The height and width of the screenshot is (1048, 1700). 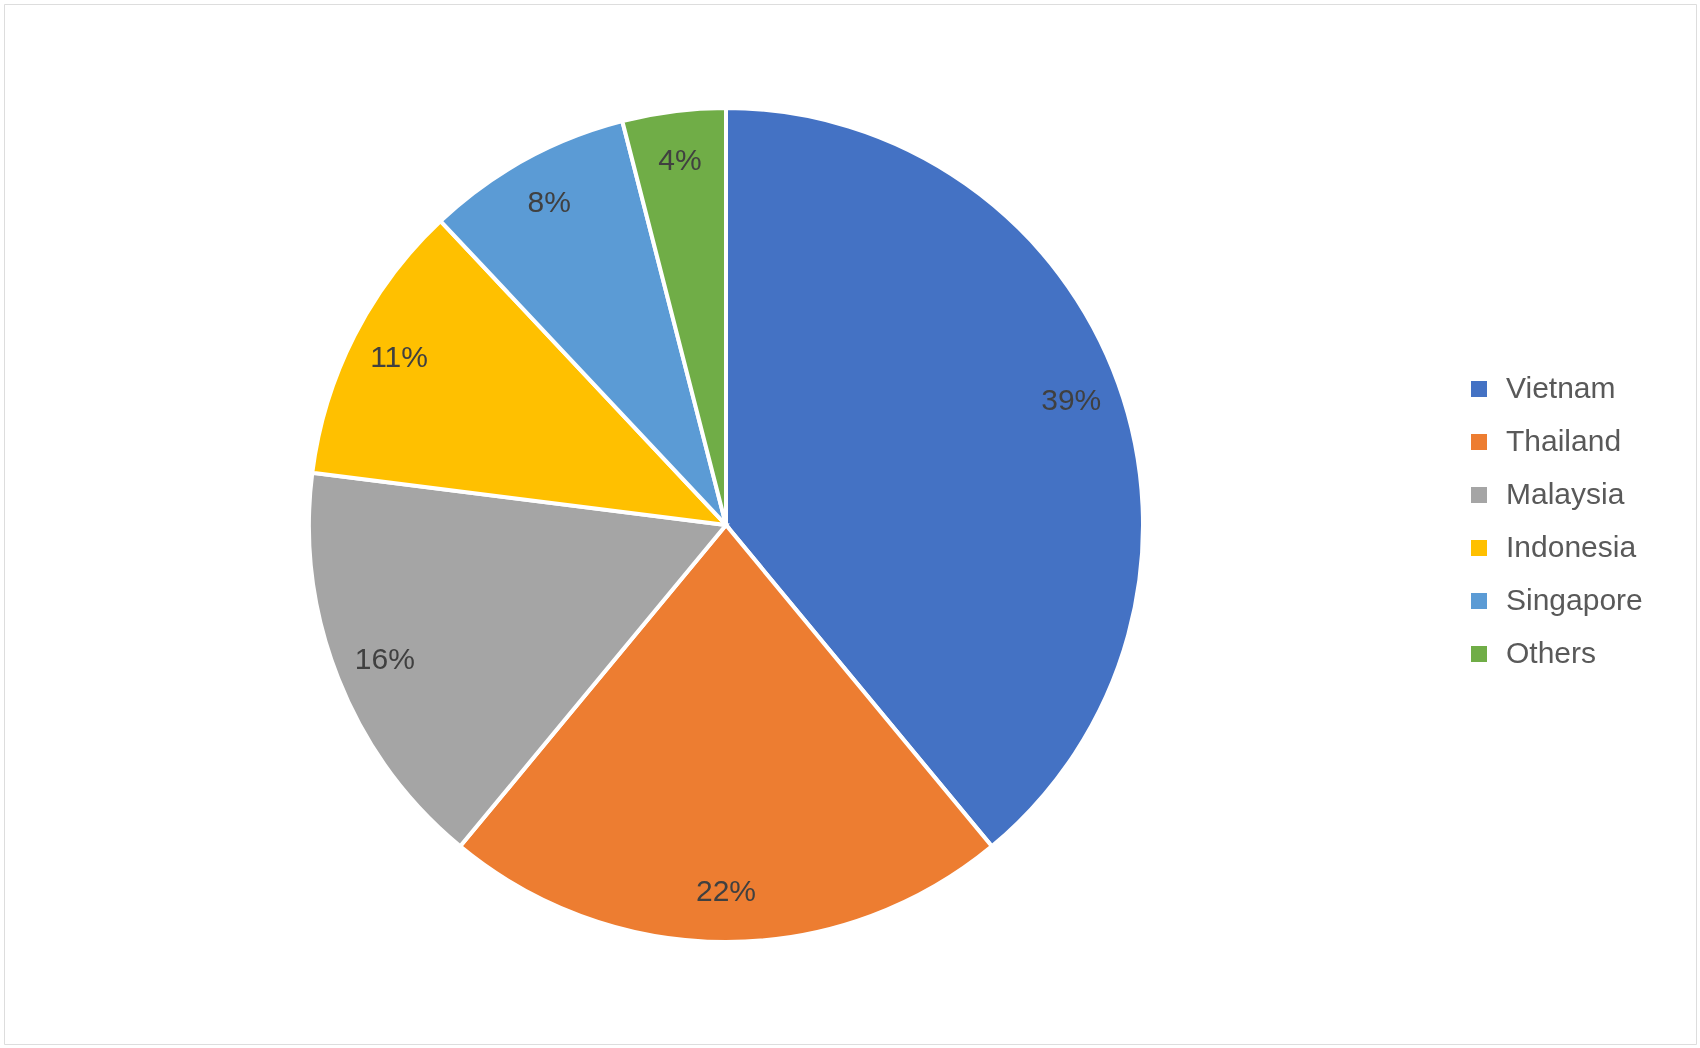 I want to click on data-label: 4%, so click(x=680, y=159).